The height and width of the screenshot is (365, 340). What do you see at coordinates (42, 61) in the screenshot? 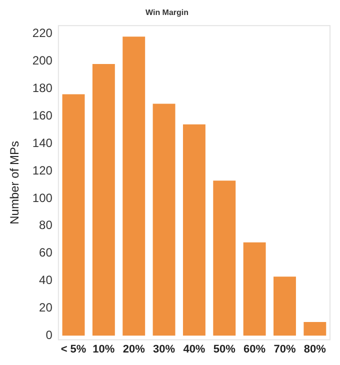
I see `y-tick-label: 200` at bounding box center [42, 61].